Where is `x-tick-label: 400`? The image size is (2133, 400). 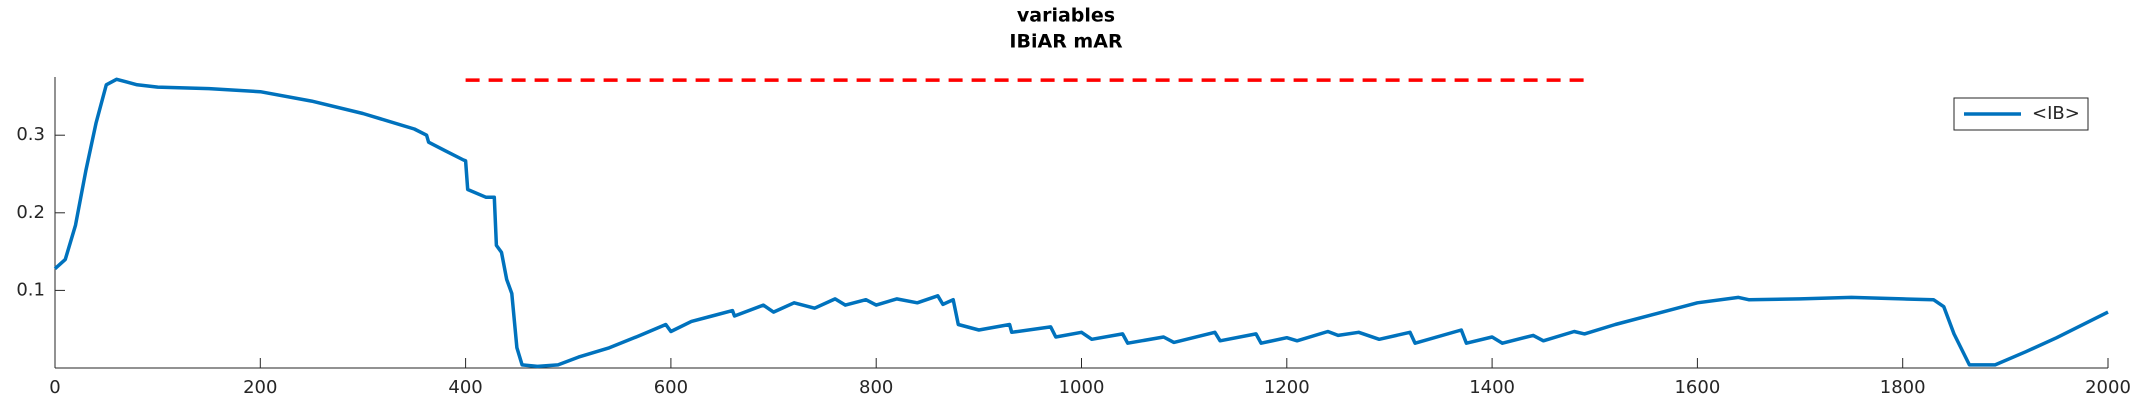 x-tick-label: 400 is located at coordinates (465, 387).